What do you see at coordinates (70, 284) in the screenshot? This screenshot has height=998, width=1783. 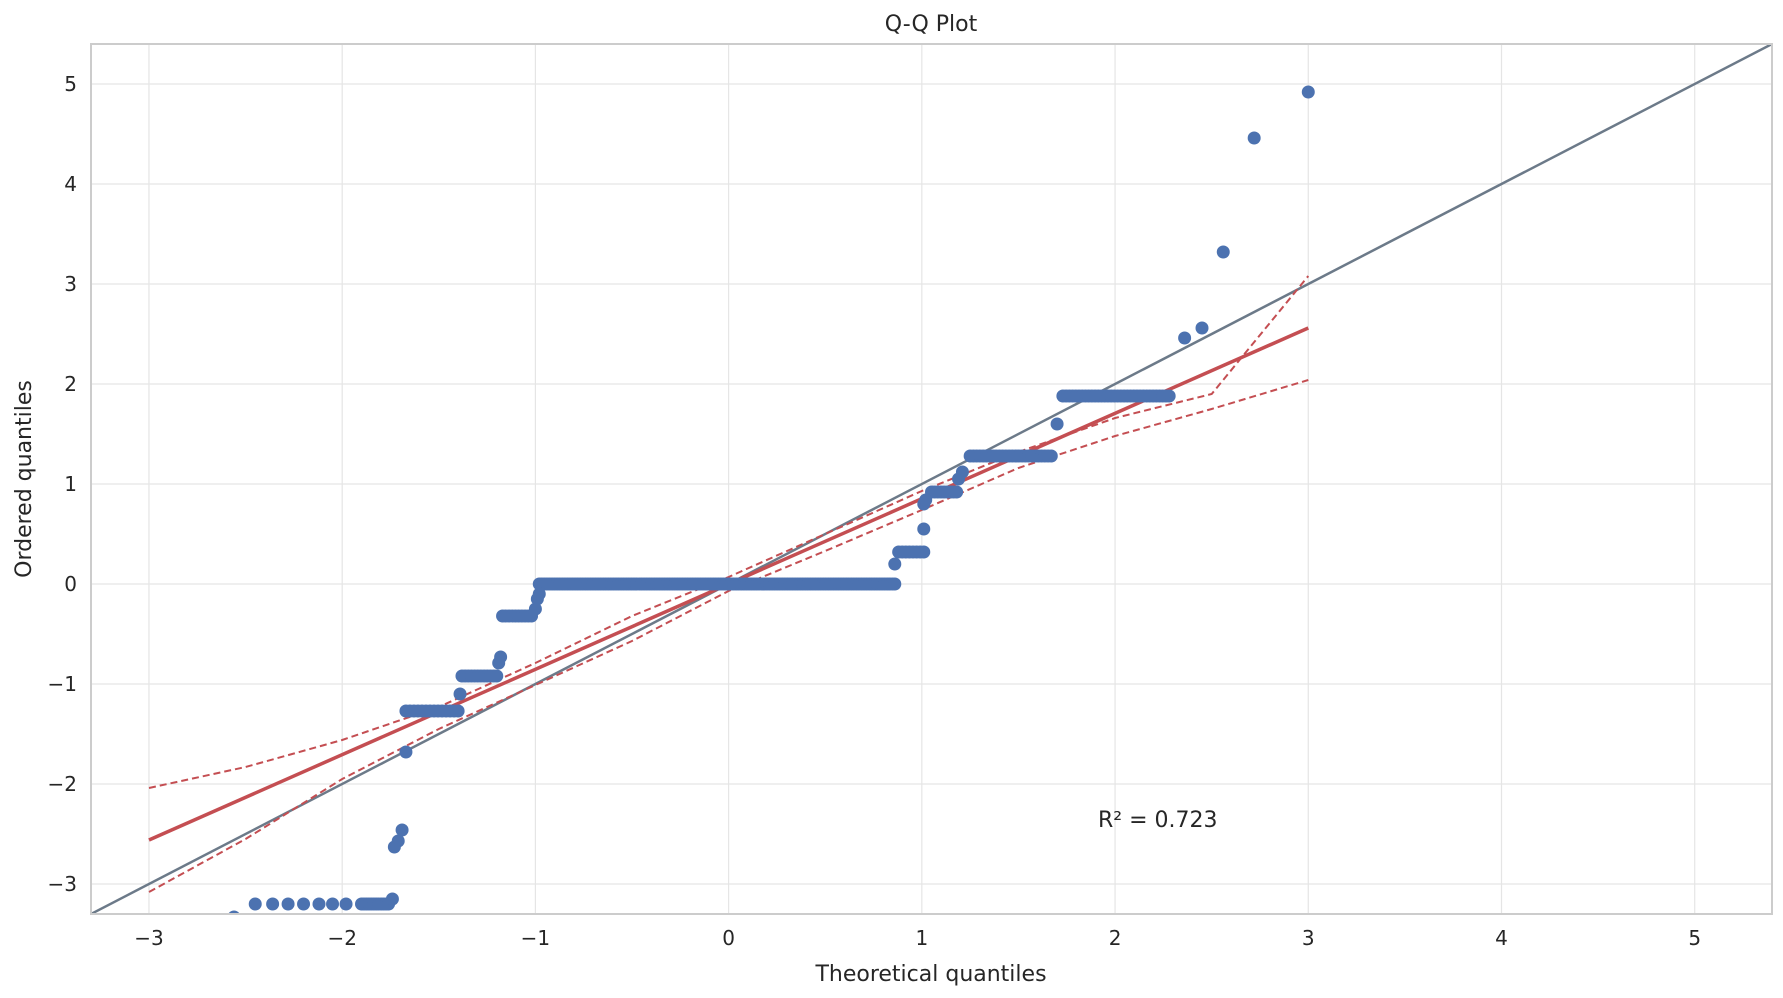 I see `y-tick-label: 3` at bounding box center [70, 284].